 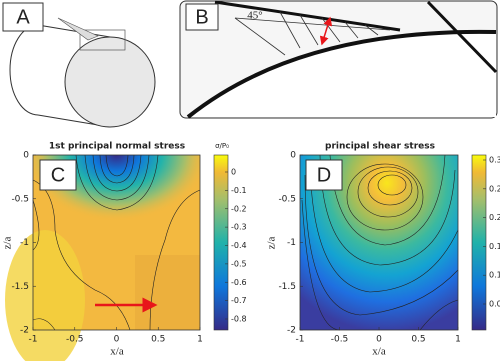 I want to click on colorbar-tick-label: -0.2, so click(x=239, y=208).